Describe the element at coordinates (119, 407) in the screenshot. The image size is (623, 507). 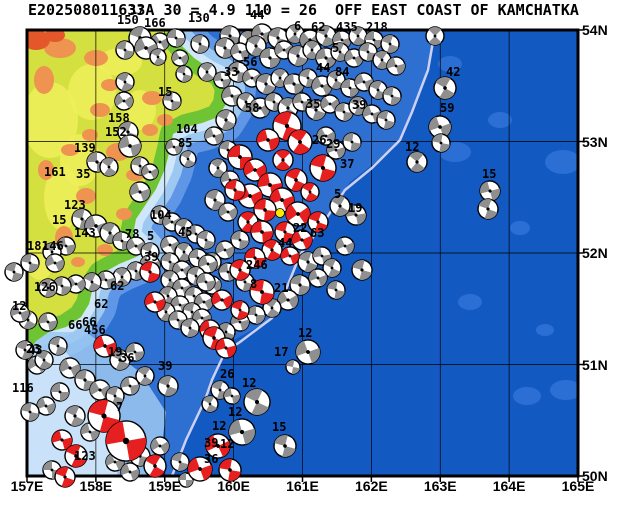
I see `ball-label: 7` at that location.